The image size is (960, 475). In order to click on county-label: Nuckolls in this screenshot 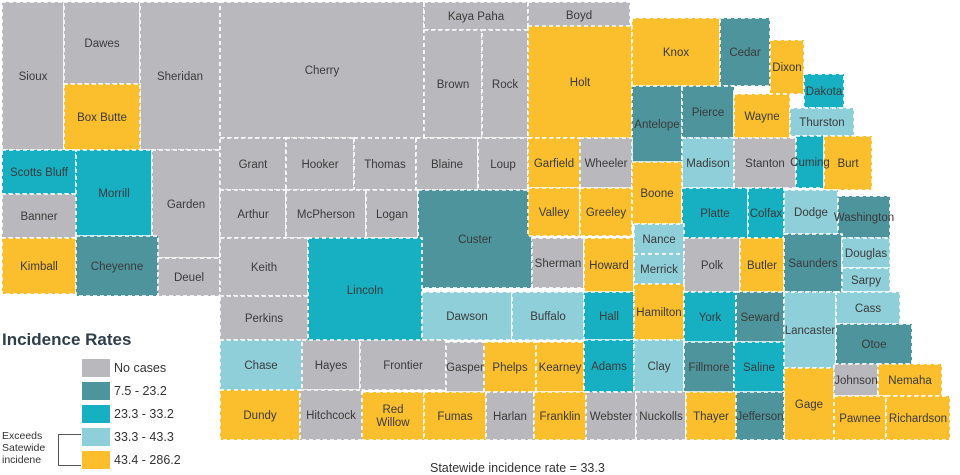, I will do `click(661, 417)`.